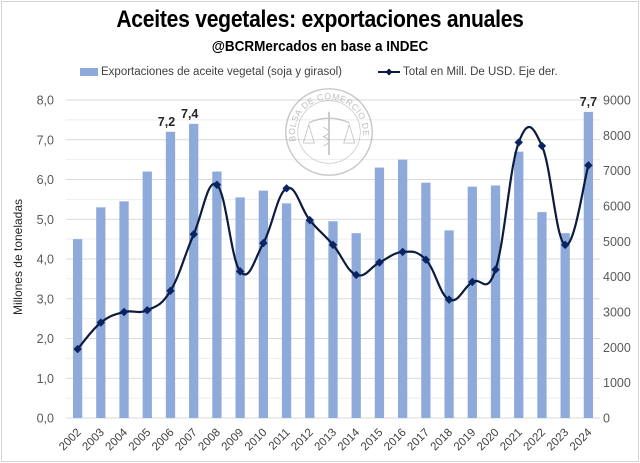 This screenshot has height=463, width=640. What do you see at coordinates (495, 301) in the screenshot?
I see `bar-2020` at bounding box center [495, 301].